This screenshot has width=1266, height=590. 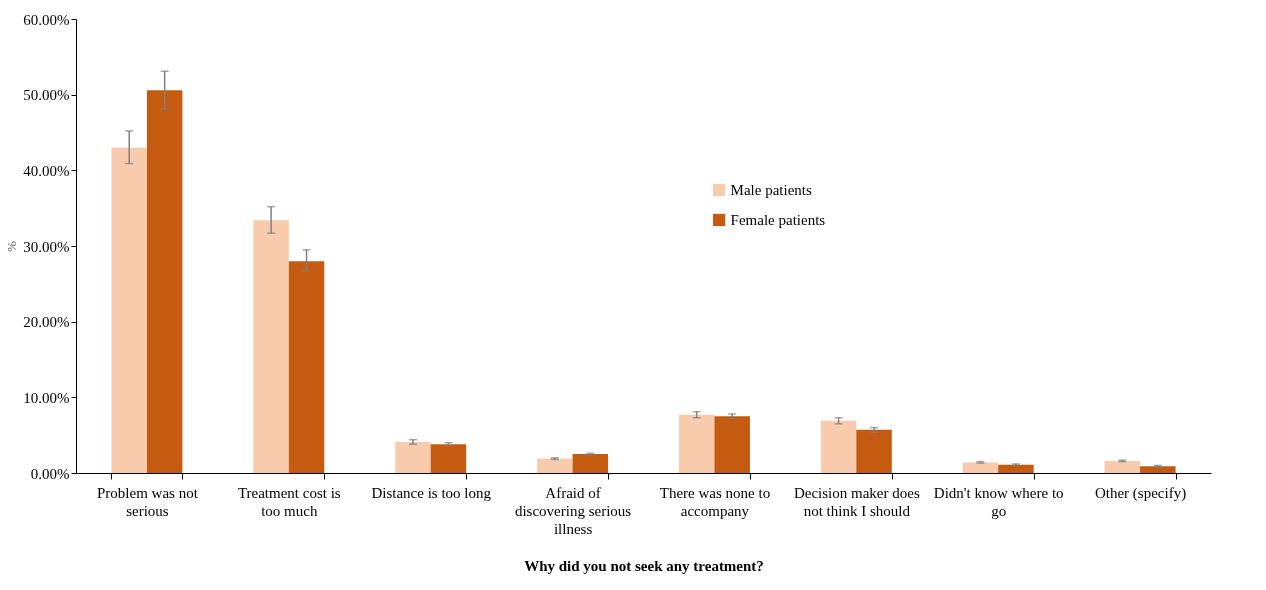 I want to click on x-tick-label: Decision maker does not think I should, so click(x=856, y=501).